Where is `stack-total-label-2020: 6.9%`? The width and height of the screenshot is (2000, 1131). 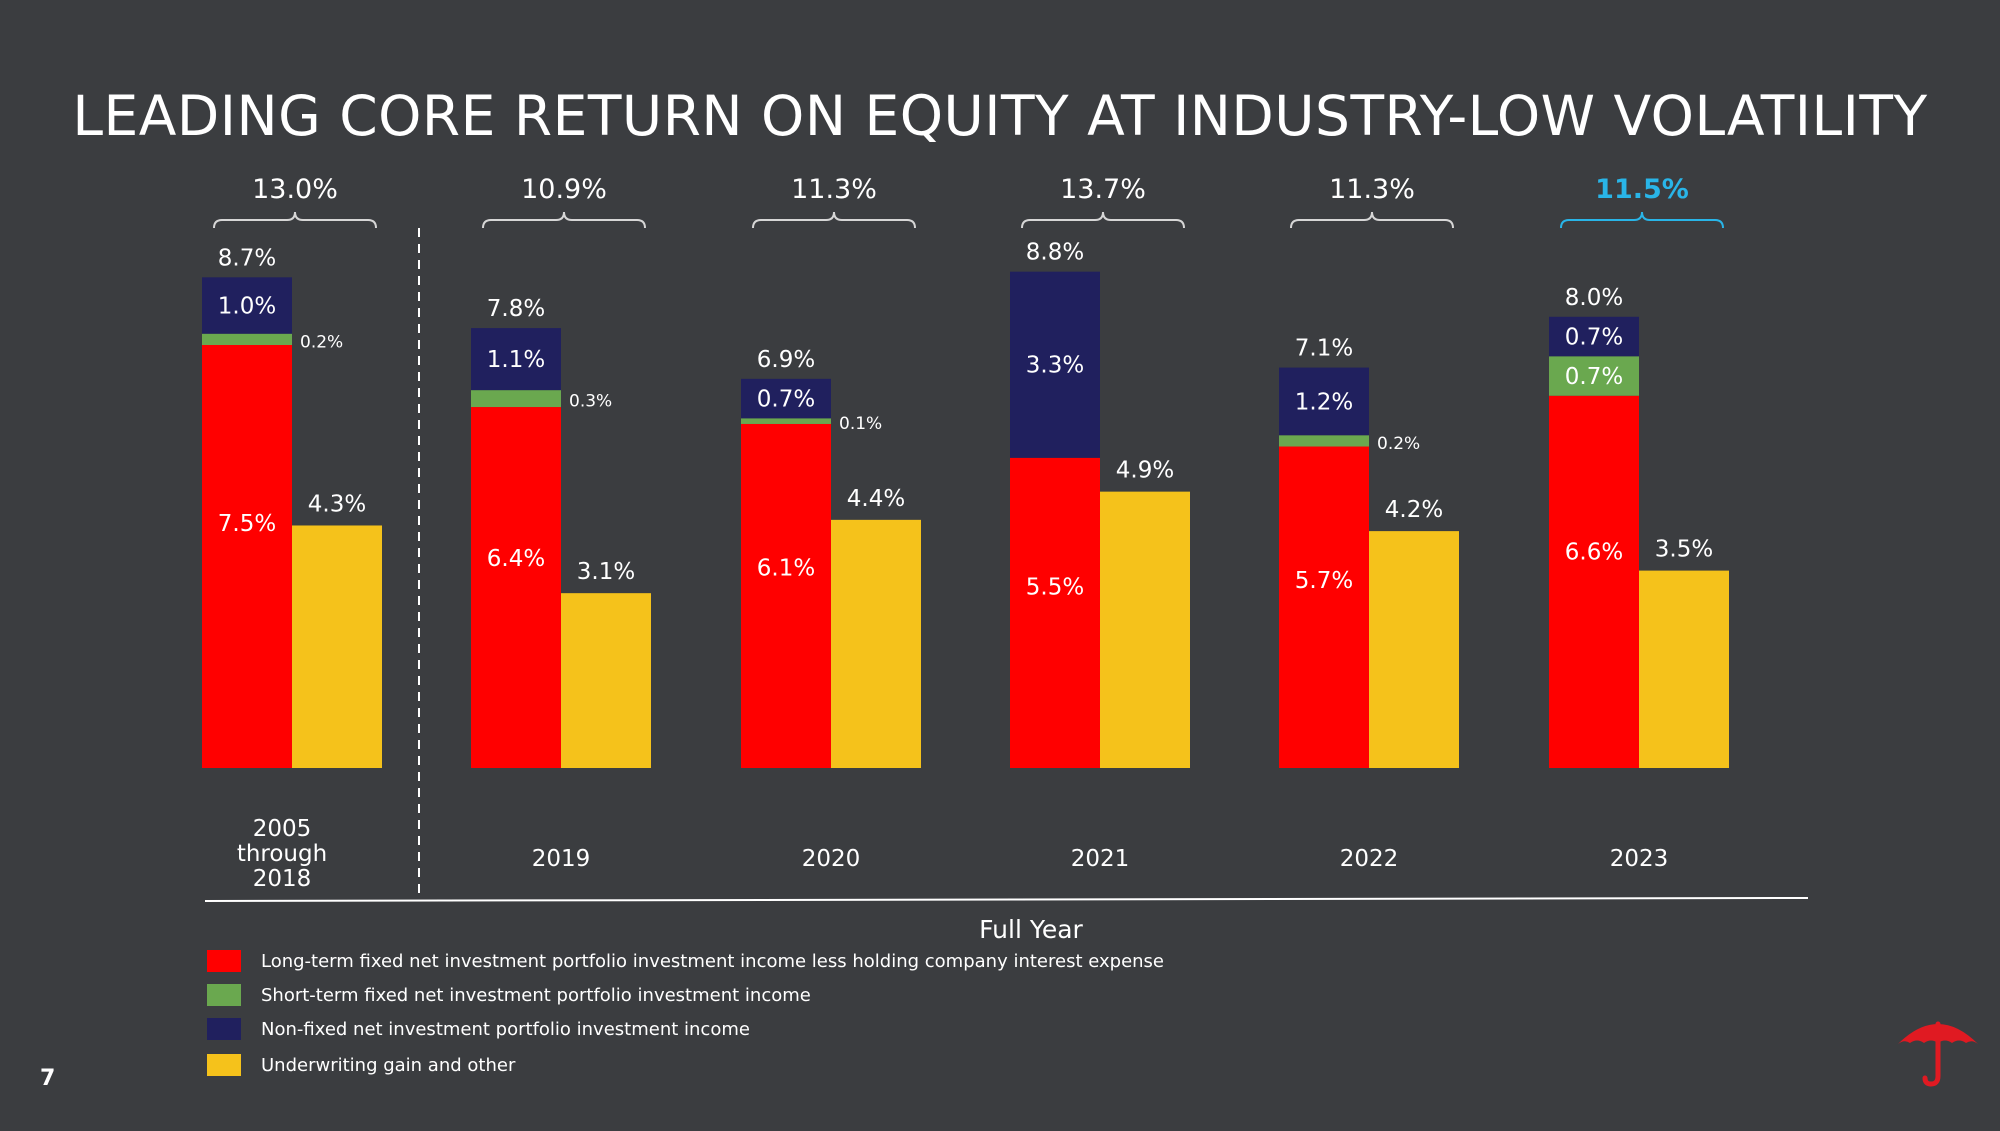
stack-total-label-2020: 6.9% is located at coordinates (786, 360).